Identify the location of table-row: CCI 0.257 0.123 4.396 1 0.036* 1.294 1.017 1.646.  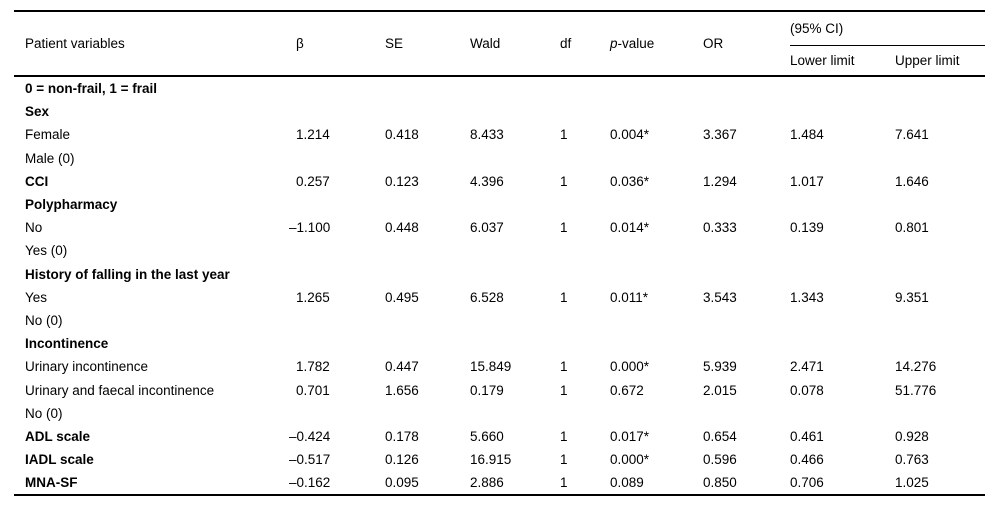
(499, 181).